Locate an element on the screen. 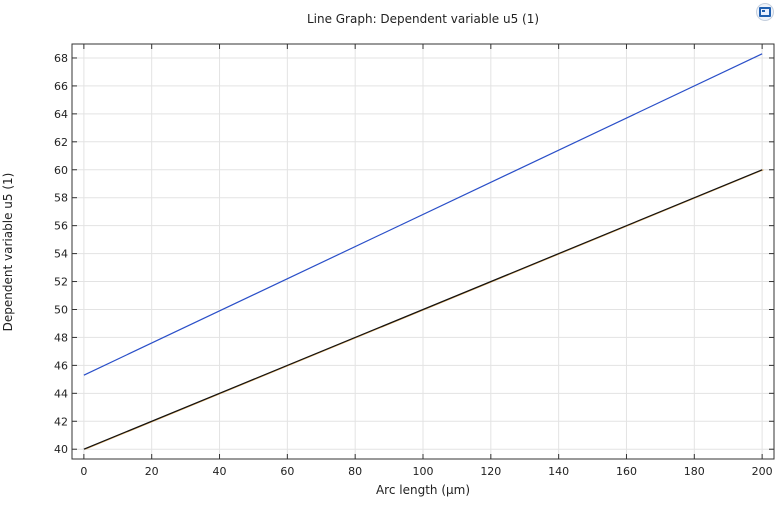  chart-title: Line Graph: Dependent variable u5 (1) is located at coordinates (423, 19).